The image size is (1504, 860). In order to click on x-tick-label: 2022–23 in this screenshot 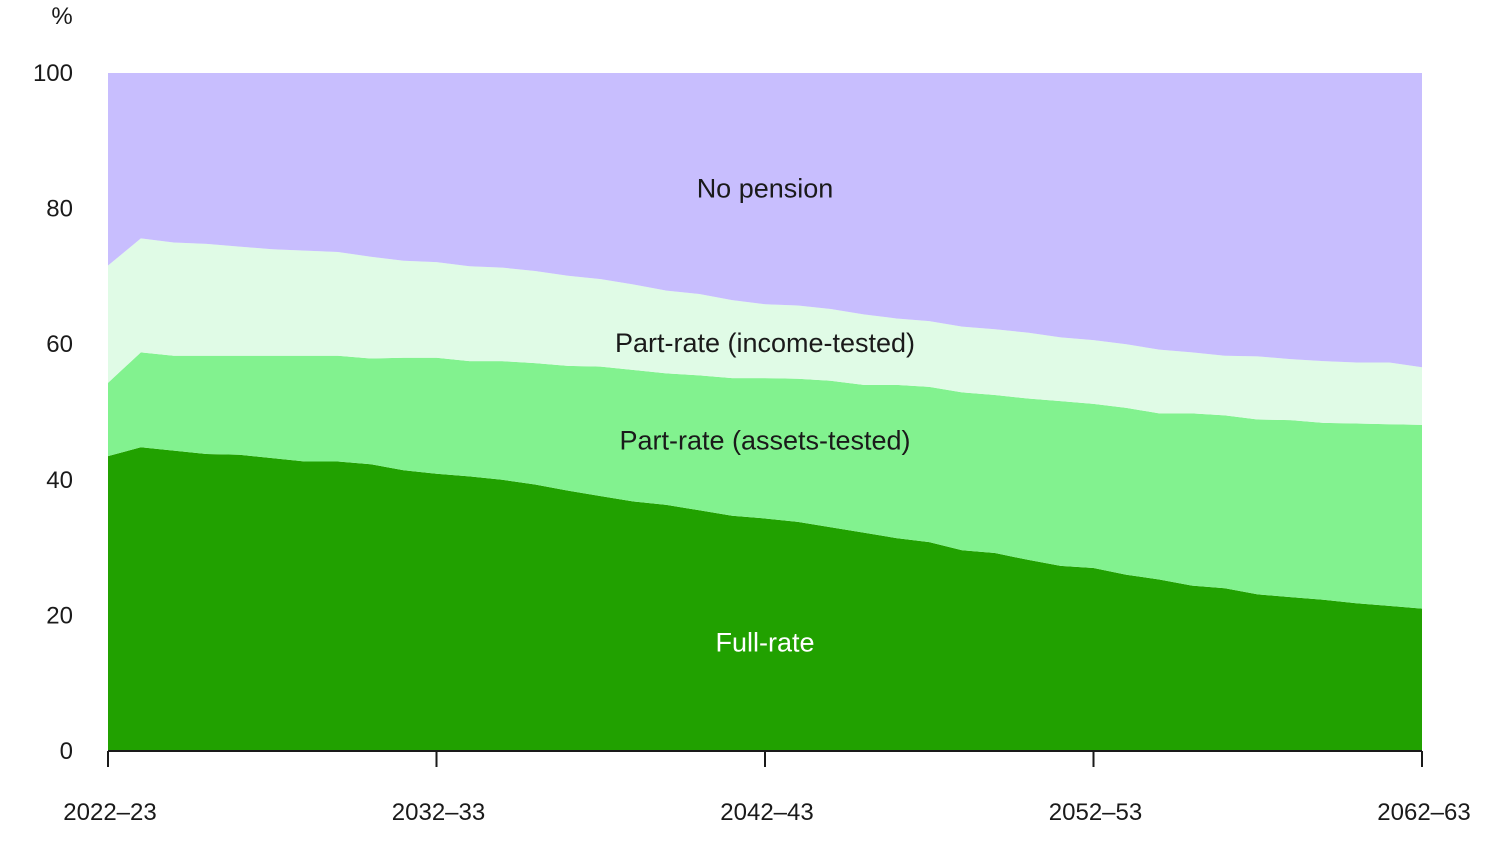, I will do `click(109, 812)`.